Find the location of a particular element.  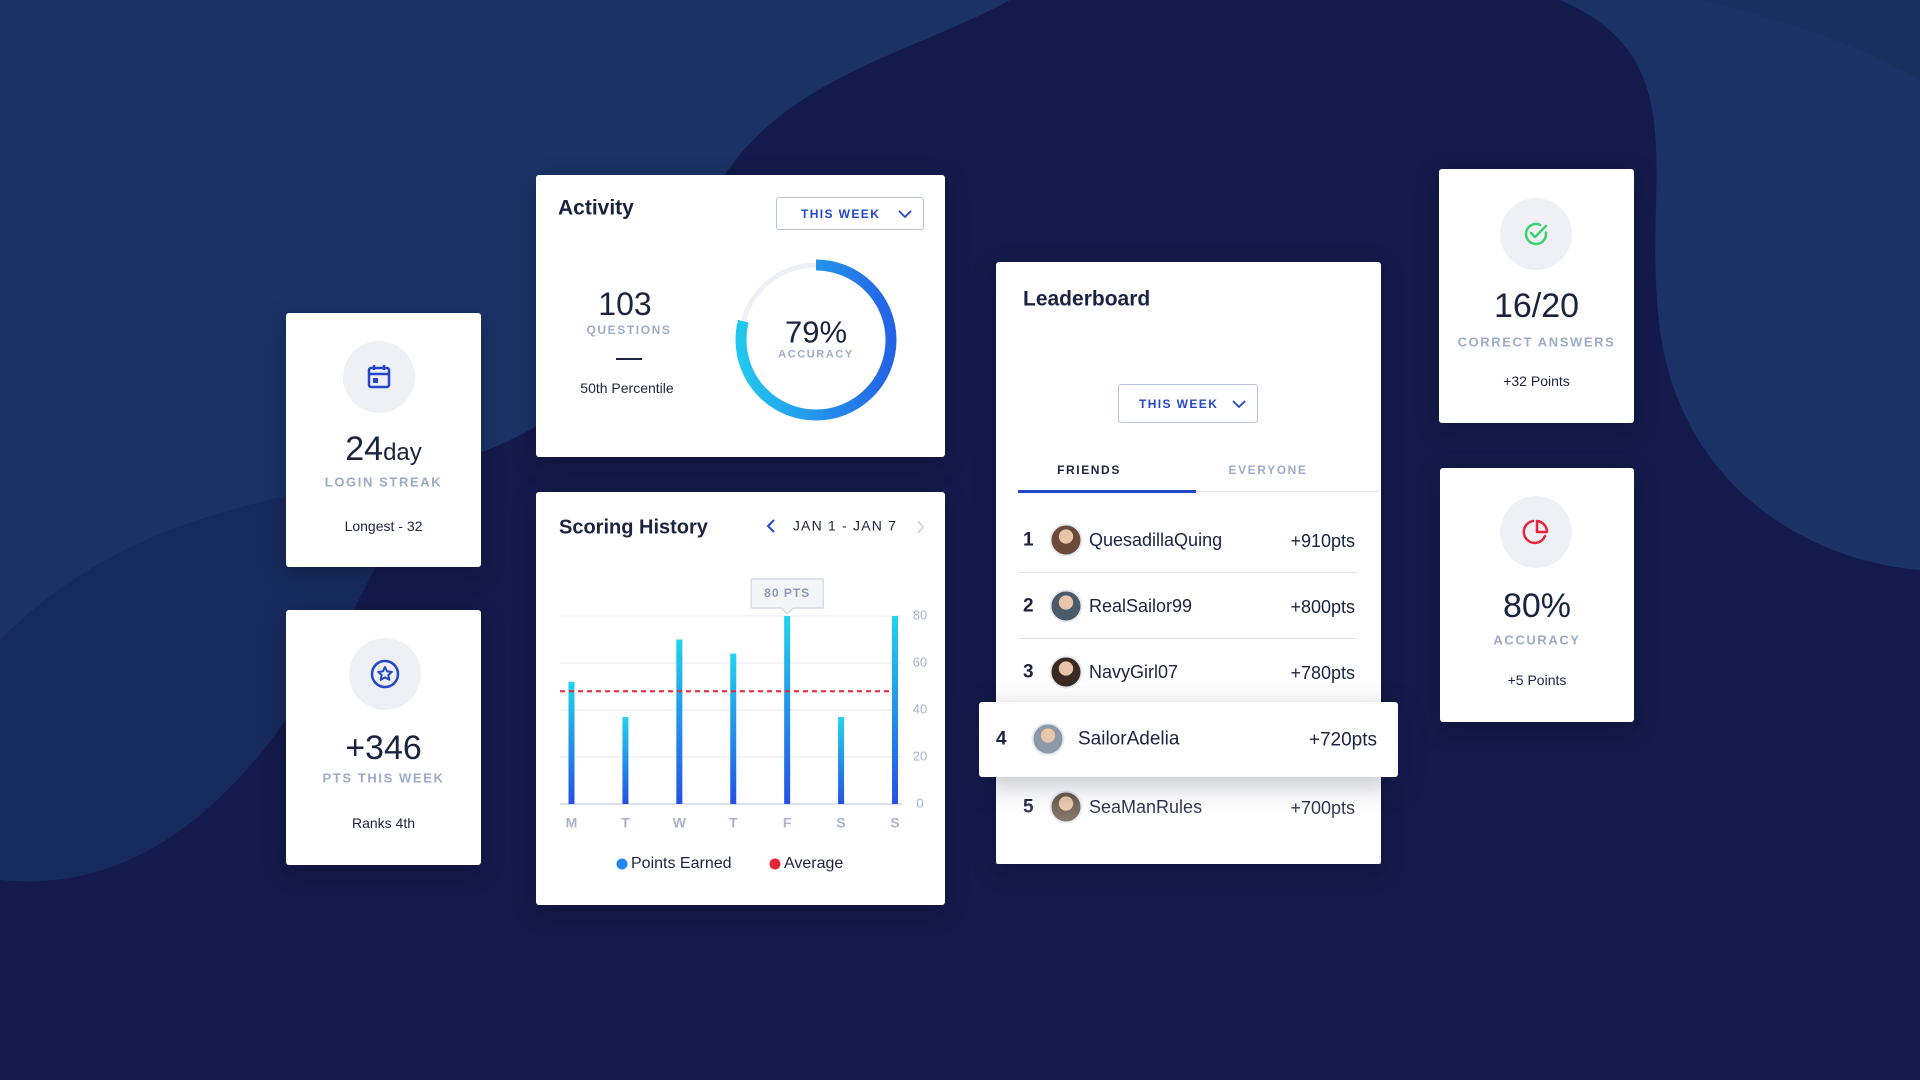

correct-answers-card: 16/20 CORRECT ANSWERS +32 Points is located at coordinates (1536, 296).